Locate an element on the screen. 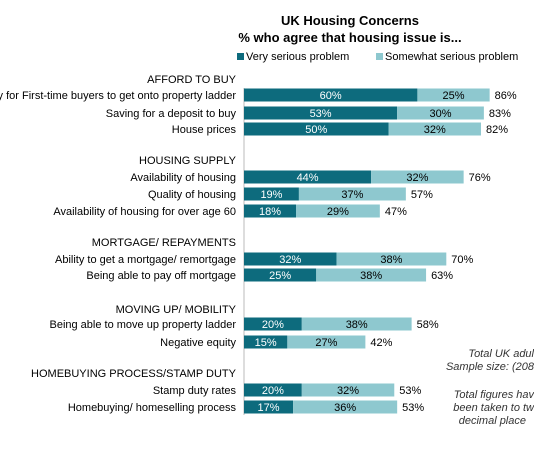  bar-label-very-serious-g4-r1: 17% is located at coordinates (269, 408).